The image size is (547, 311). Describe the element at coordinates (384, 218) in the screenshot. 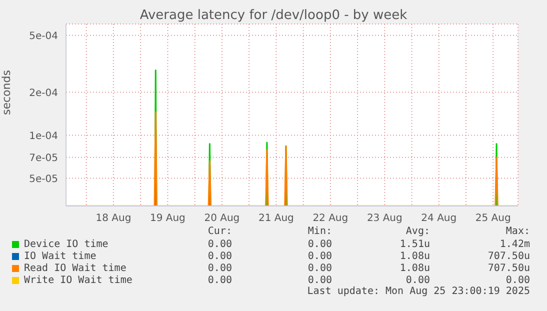

I see `x-tick-label: 23 Aug` at that location.